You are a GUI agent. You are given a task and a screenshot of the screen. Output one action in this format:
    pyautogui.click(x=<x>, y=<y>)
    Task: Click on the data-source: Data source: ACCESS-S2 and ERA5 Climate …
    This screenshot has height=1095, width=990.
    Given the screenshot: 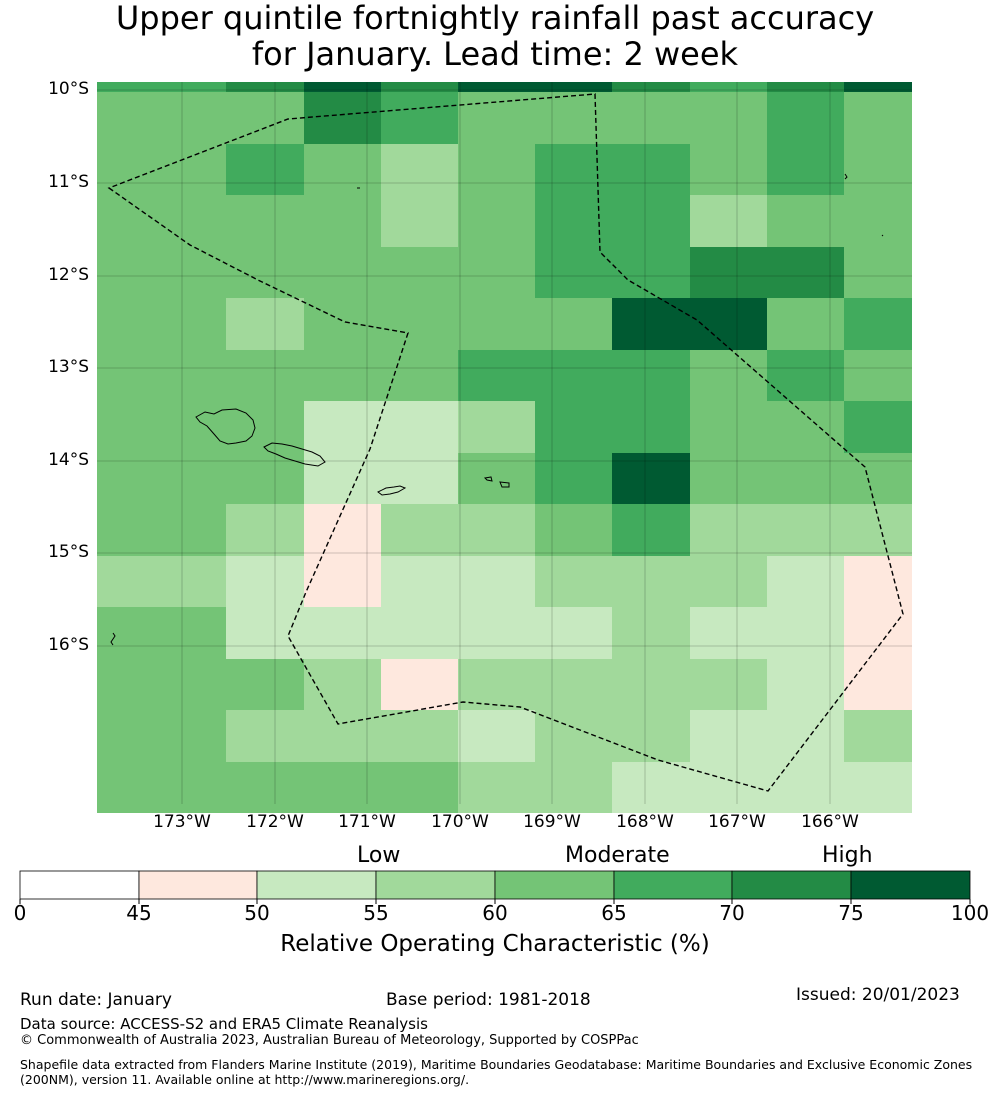 What is the action you would take?
    pyautogui.click(x=224, y=1024)
    